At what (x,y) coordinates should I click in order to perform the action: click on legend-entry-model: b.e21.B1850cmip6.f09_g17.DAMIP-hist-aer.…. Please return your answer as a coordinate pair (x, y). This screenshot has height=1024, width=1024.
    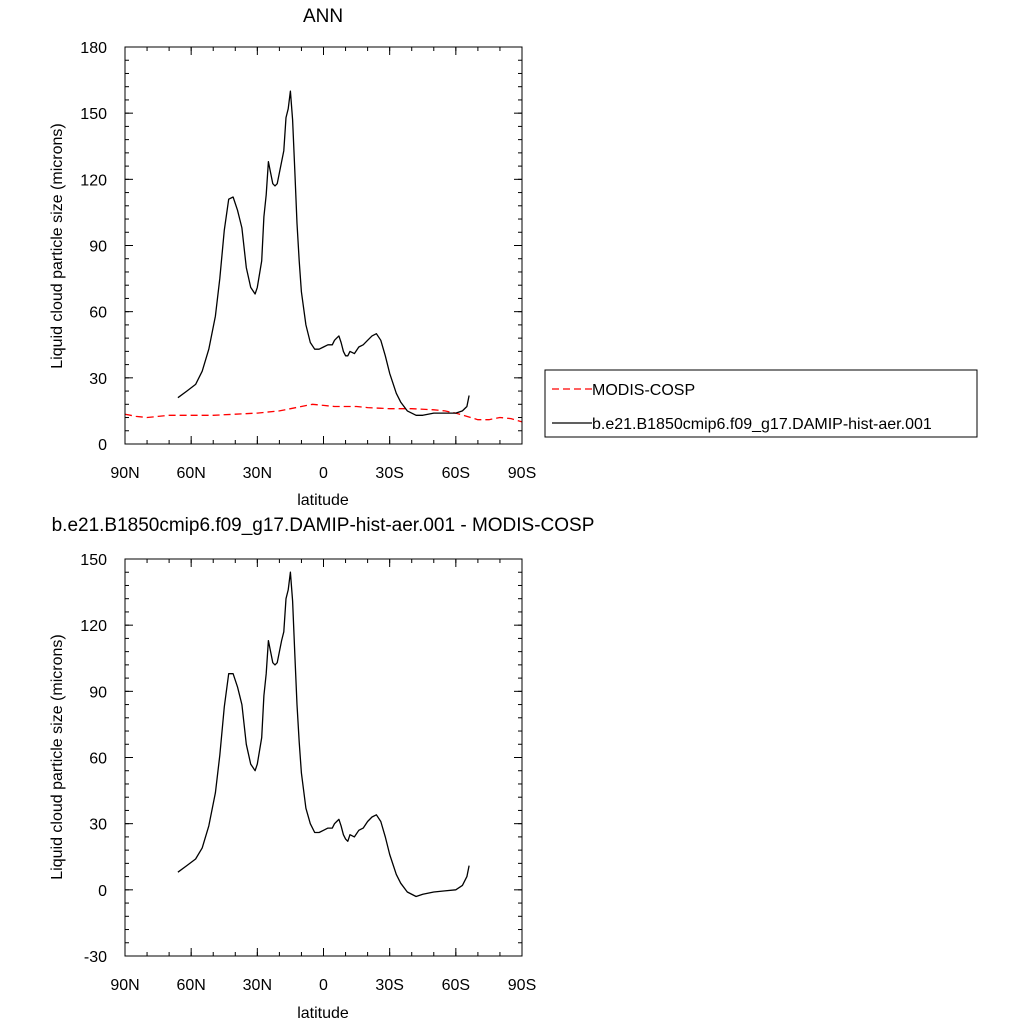
    Looking at the image, I should click on (762, 424).